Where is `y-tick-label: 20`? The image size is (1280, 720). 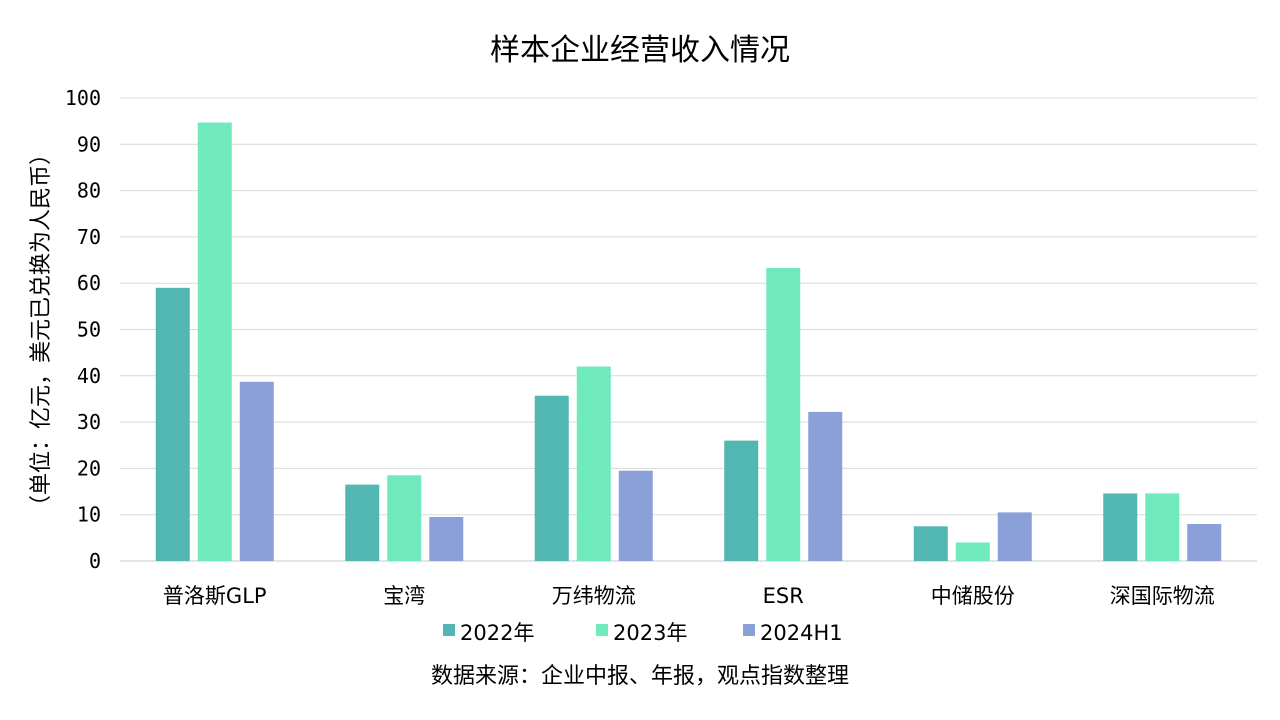 y-tick-label: 20 is located at coordinates (89, 468).